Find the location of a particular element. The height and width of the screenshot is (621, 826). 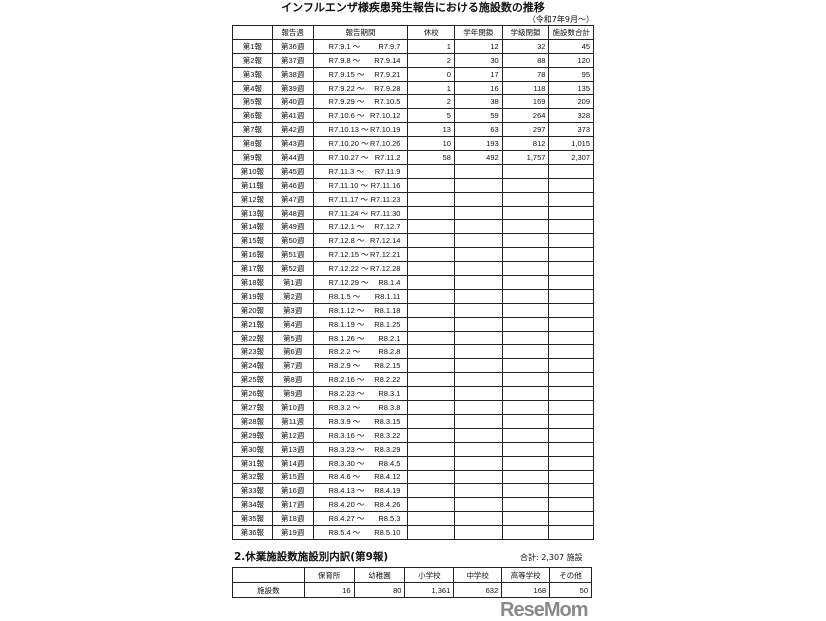

period-start: R7.9.15 ～ is located at coordinates (346, 74).